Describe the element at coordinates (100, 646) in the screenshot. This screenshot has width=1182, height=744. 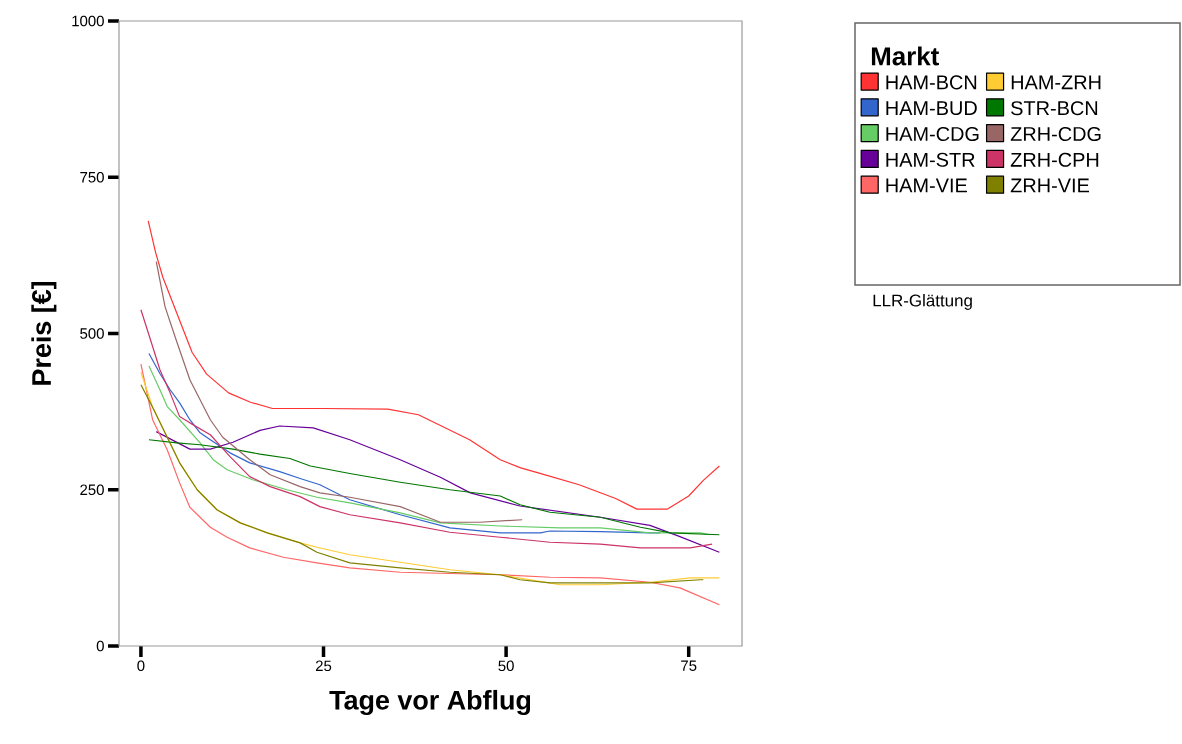
I see `y-tick-label: 0` at that location.